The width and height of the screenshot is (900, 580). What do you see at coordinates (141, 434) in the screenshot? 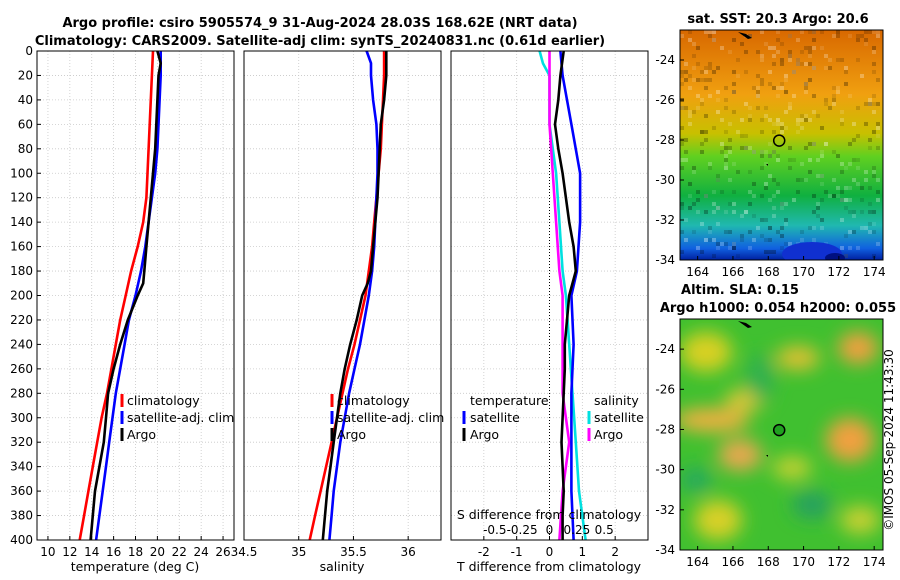
I see `legend-label-argo: Argo` at bounding box center [141, 434].